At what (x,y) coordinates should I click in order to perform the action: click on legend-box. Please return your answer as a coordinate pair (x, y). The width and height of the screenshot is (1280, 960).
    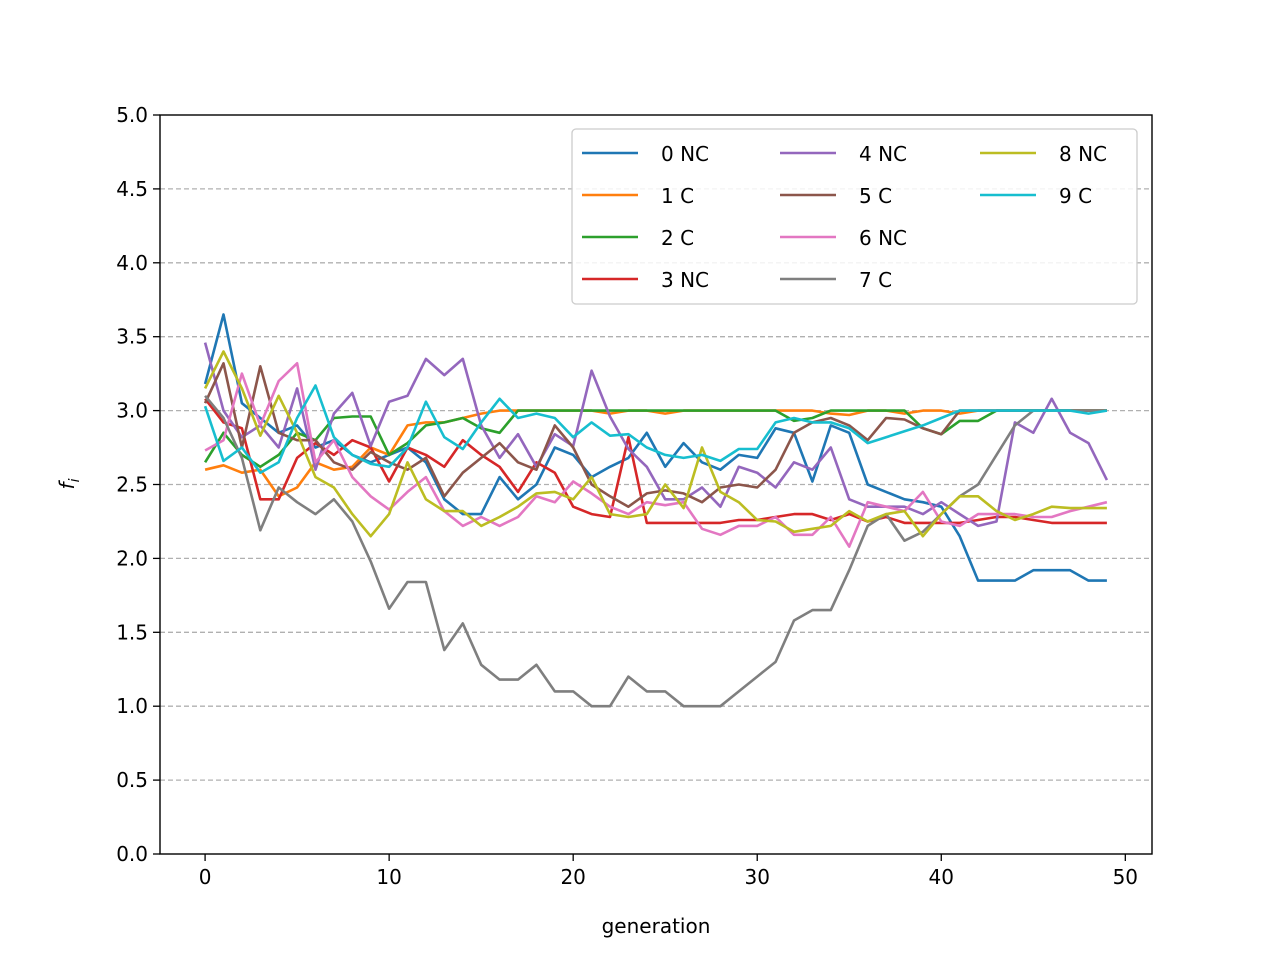
    Looking at the image, I should click on (854, 216).